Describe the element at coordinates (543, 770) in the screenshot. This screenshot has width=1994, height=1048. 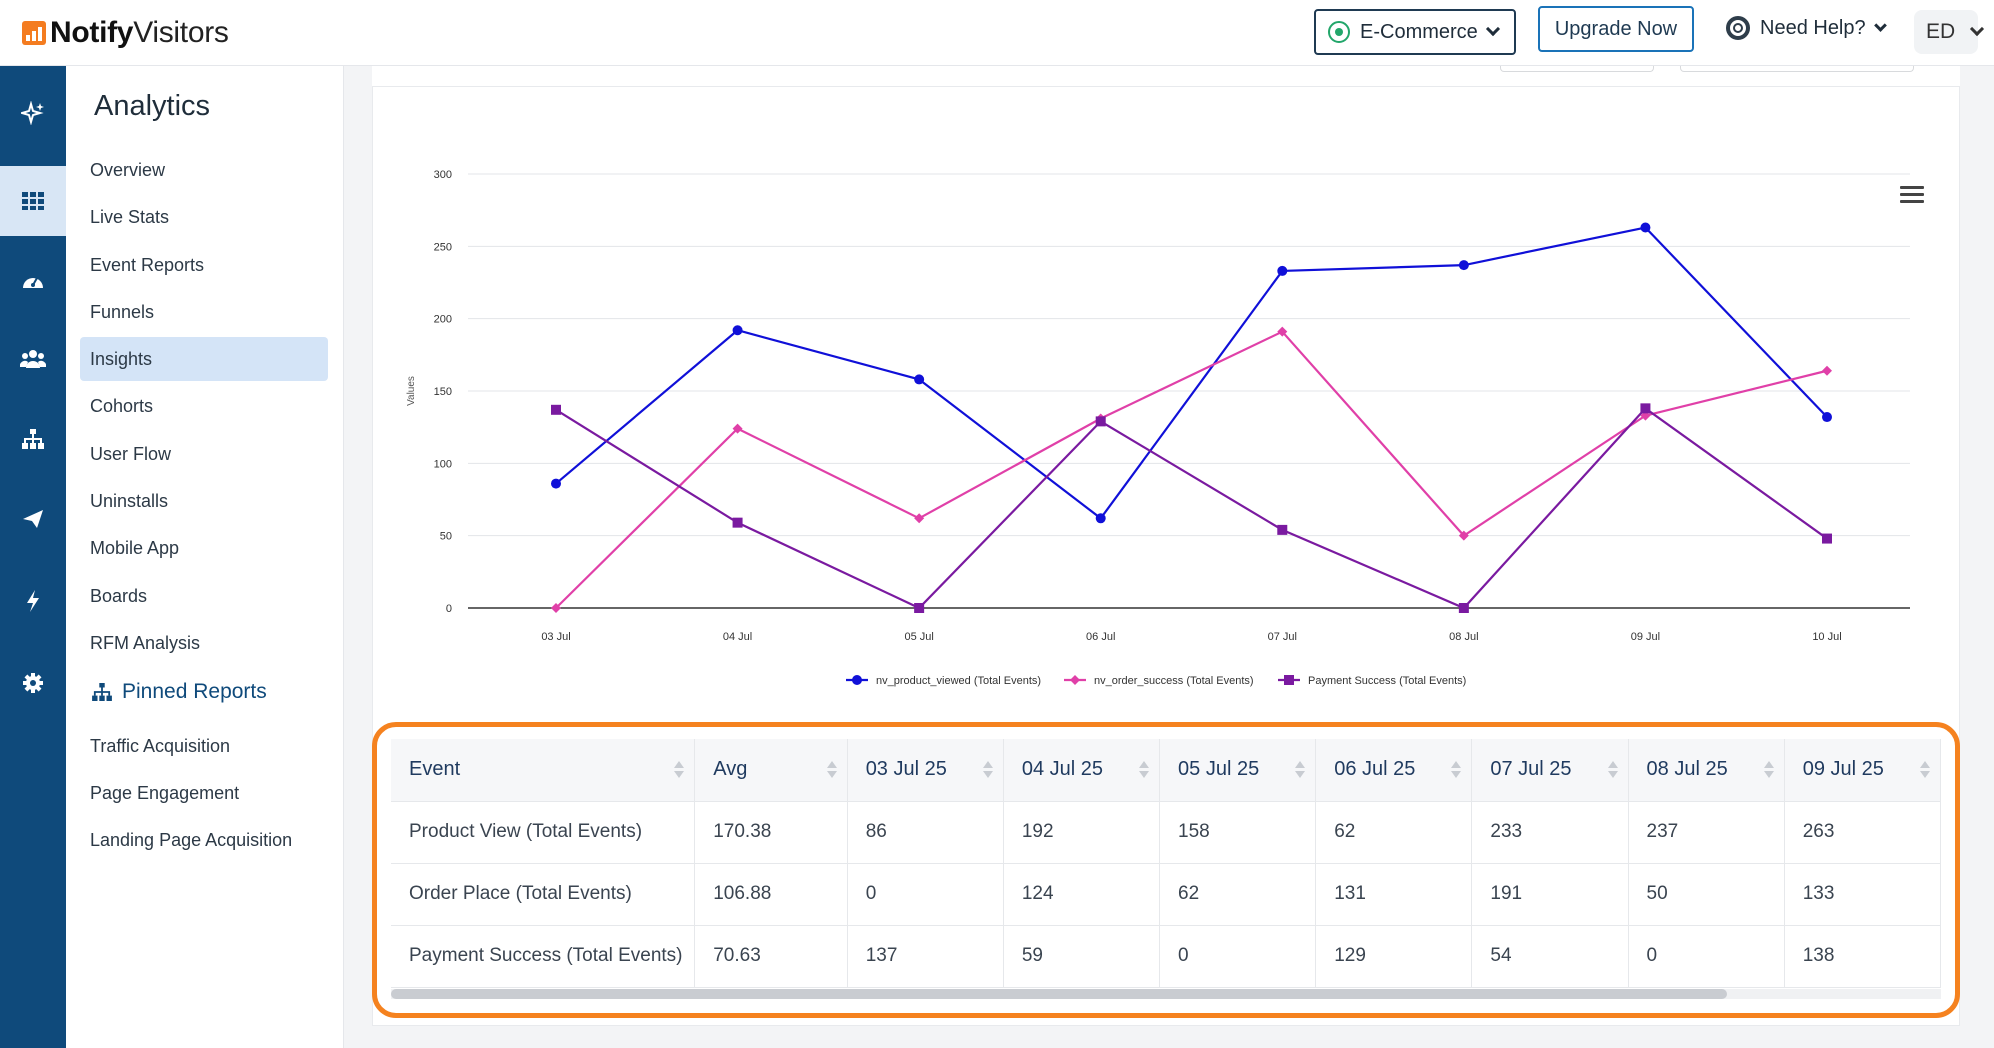
I see `column-header: Event` at that location.